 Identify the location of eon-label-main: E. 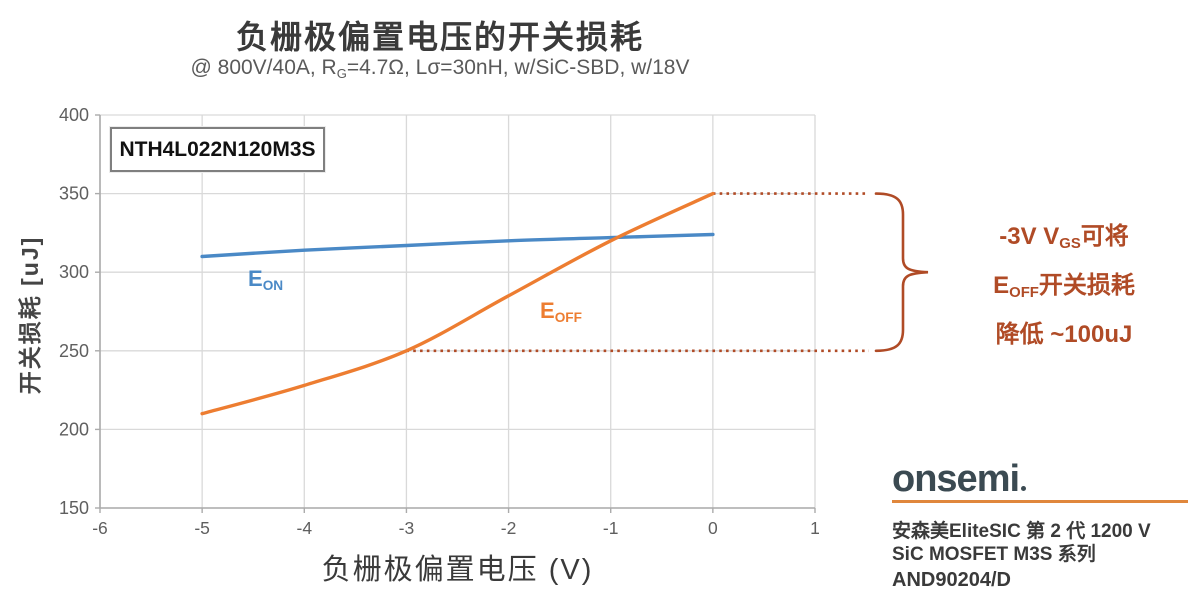
(255, 278).